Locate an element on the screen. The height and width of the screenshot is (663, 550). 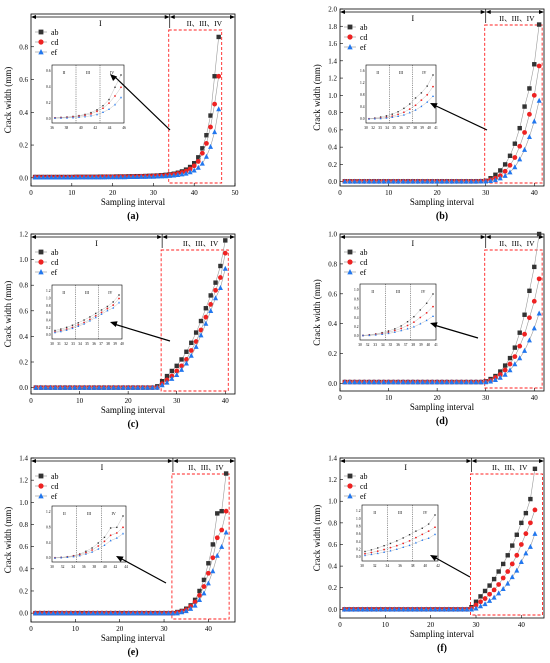
inset-x-tick-label: 34 is located at coordinates (80, 344).